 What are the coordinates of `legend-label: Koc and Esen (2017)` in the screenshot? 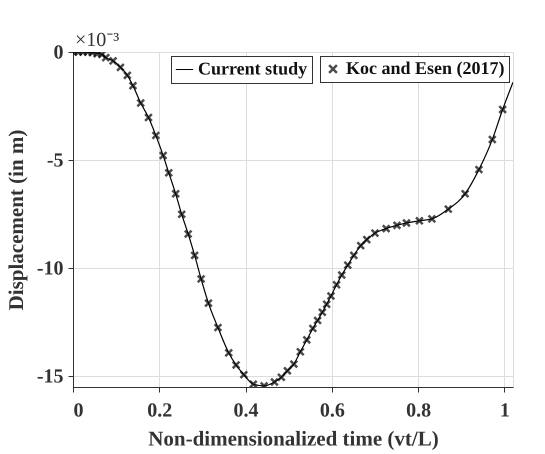 It's located at (425, 68).